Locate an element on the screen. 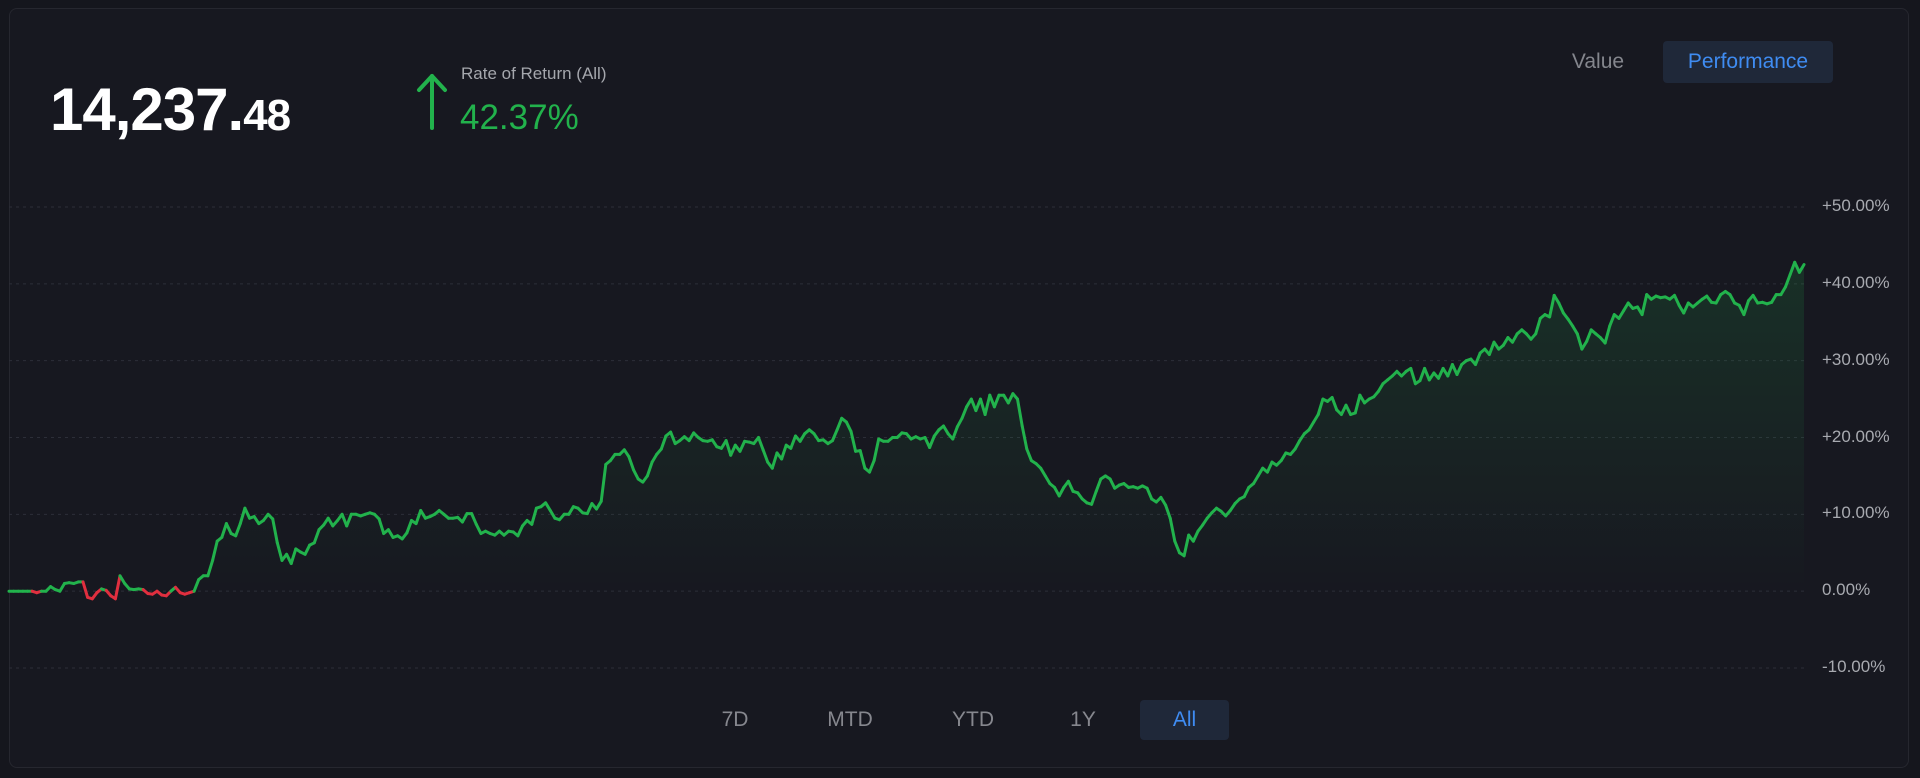  performance-toggle-button: Performance is located at coordinates (1748, 62).